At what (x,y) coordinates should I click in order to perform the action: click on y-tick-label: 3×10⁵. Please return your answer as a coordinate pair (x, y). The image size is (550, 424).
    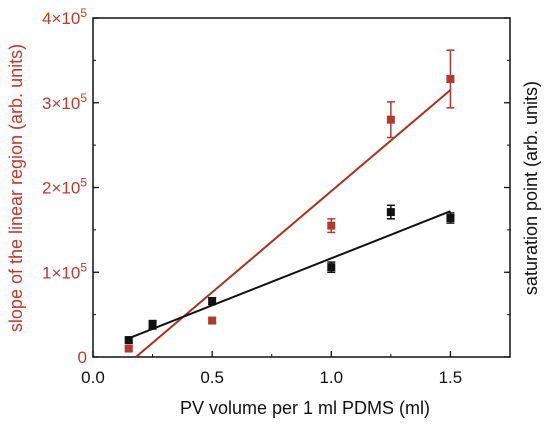
    Looking at the image, I should click on (64, 102).